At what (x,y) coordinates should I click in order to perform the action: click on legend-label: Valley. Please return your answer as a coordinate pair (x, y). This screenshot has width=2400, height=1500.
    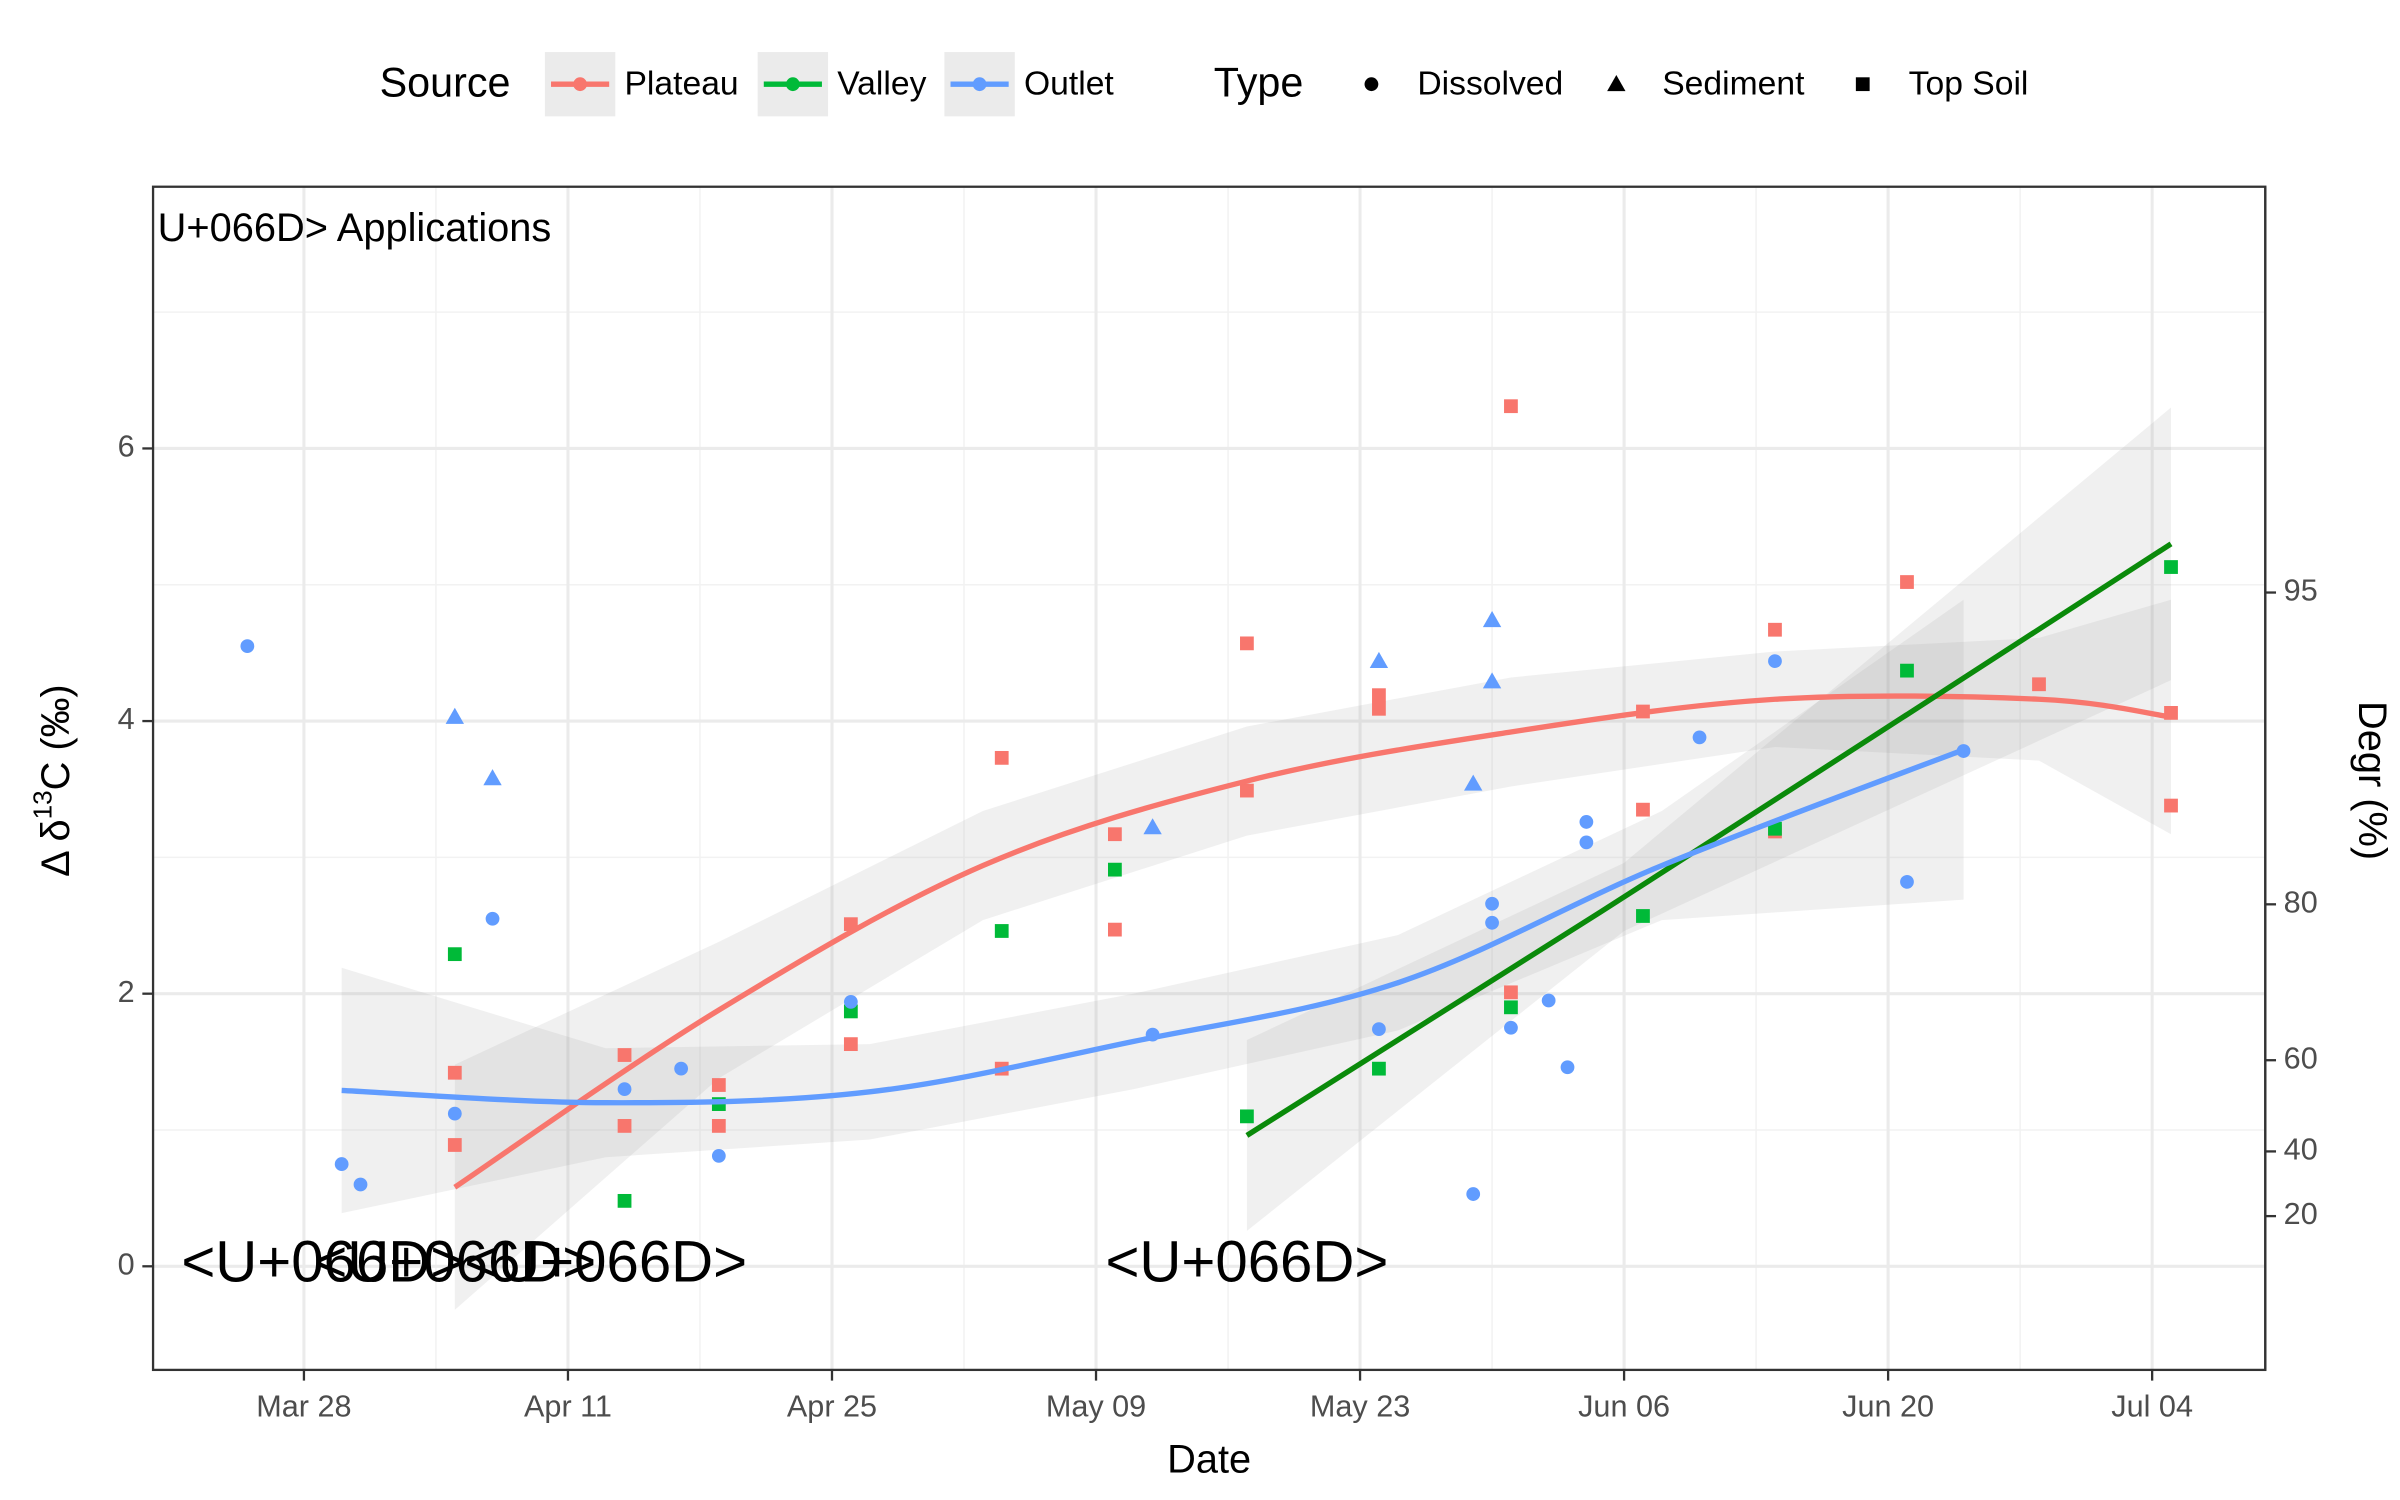
    Looking at the image, I should click on (881, 84).